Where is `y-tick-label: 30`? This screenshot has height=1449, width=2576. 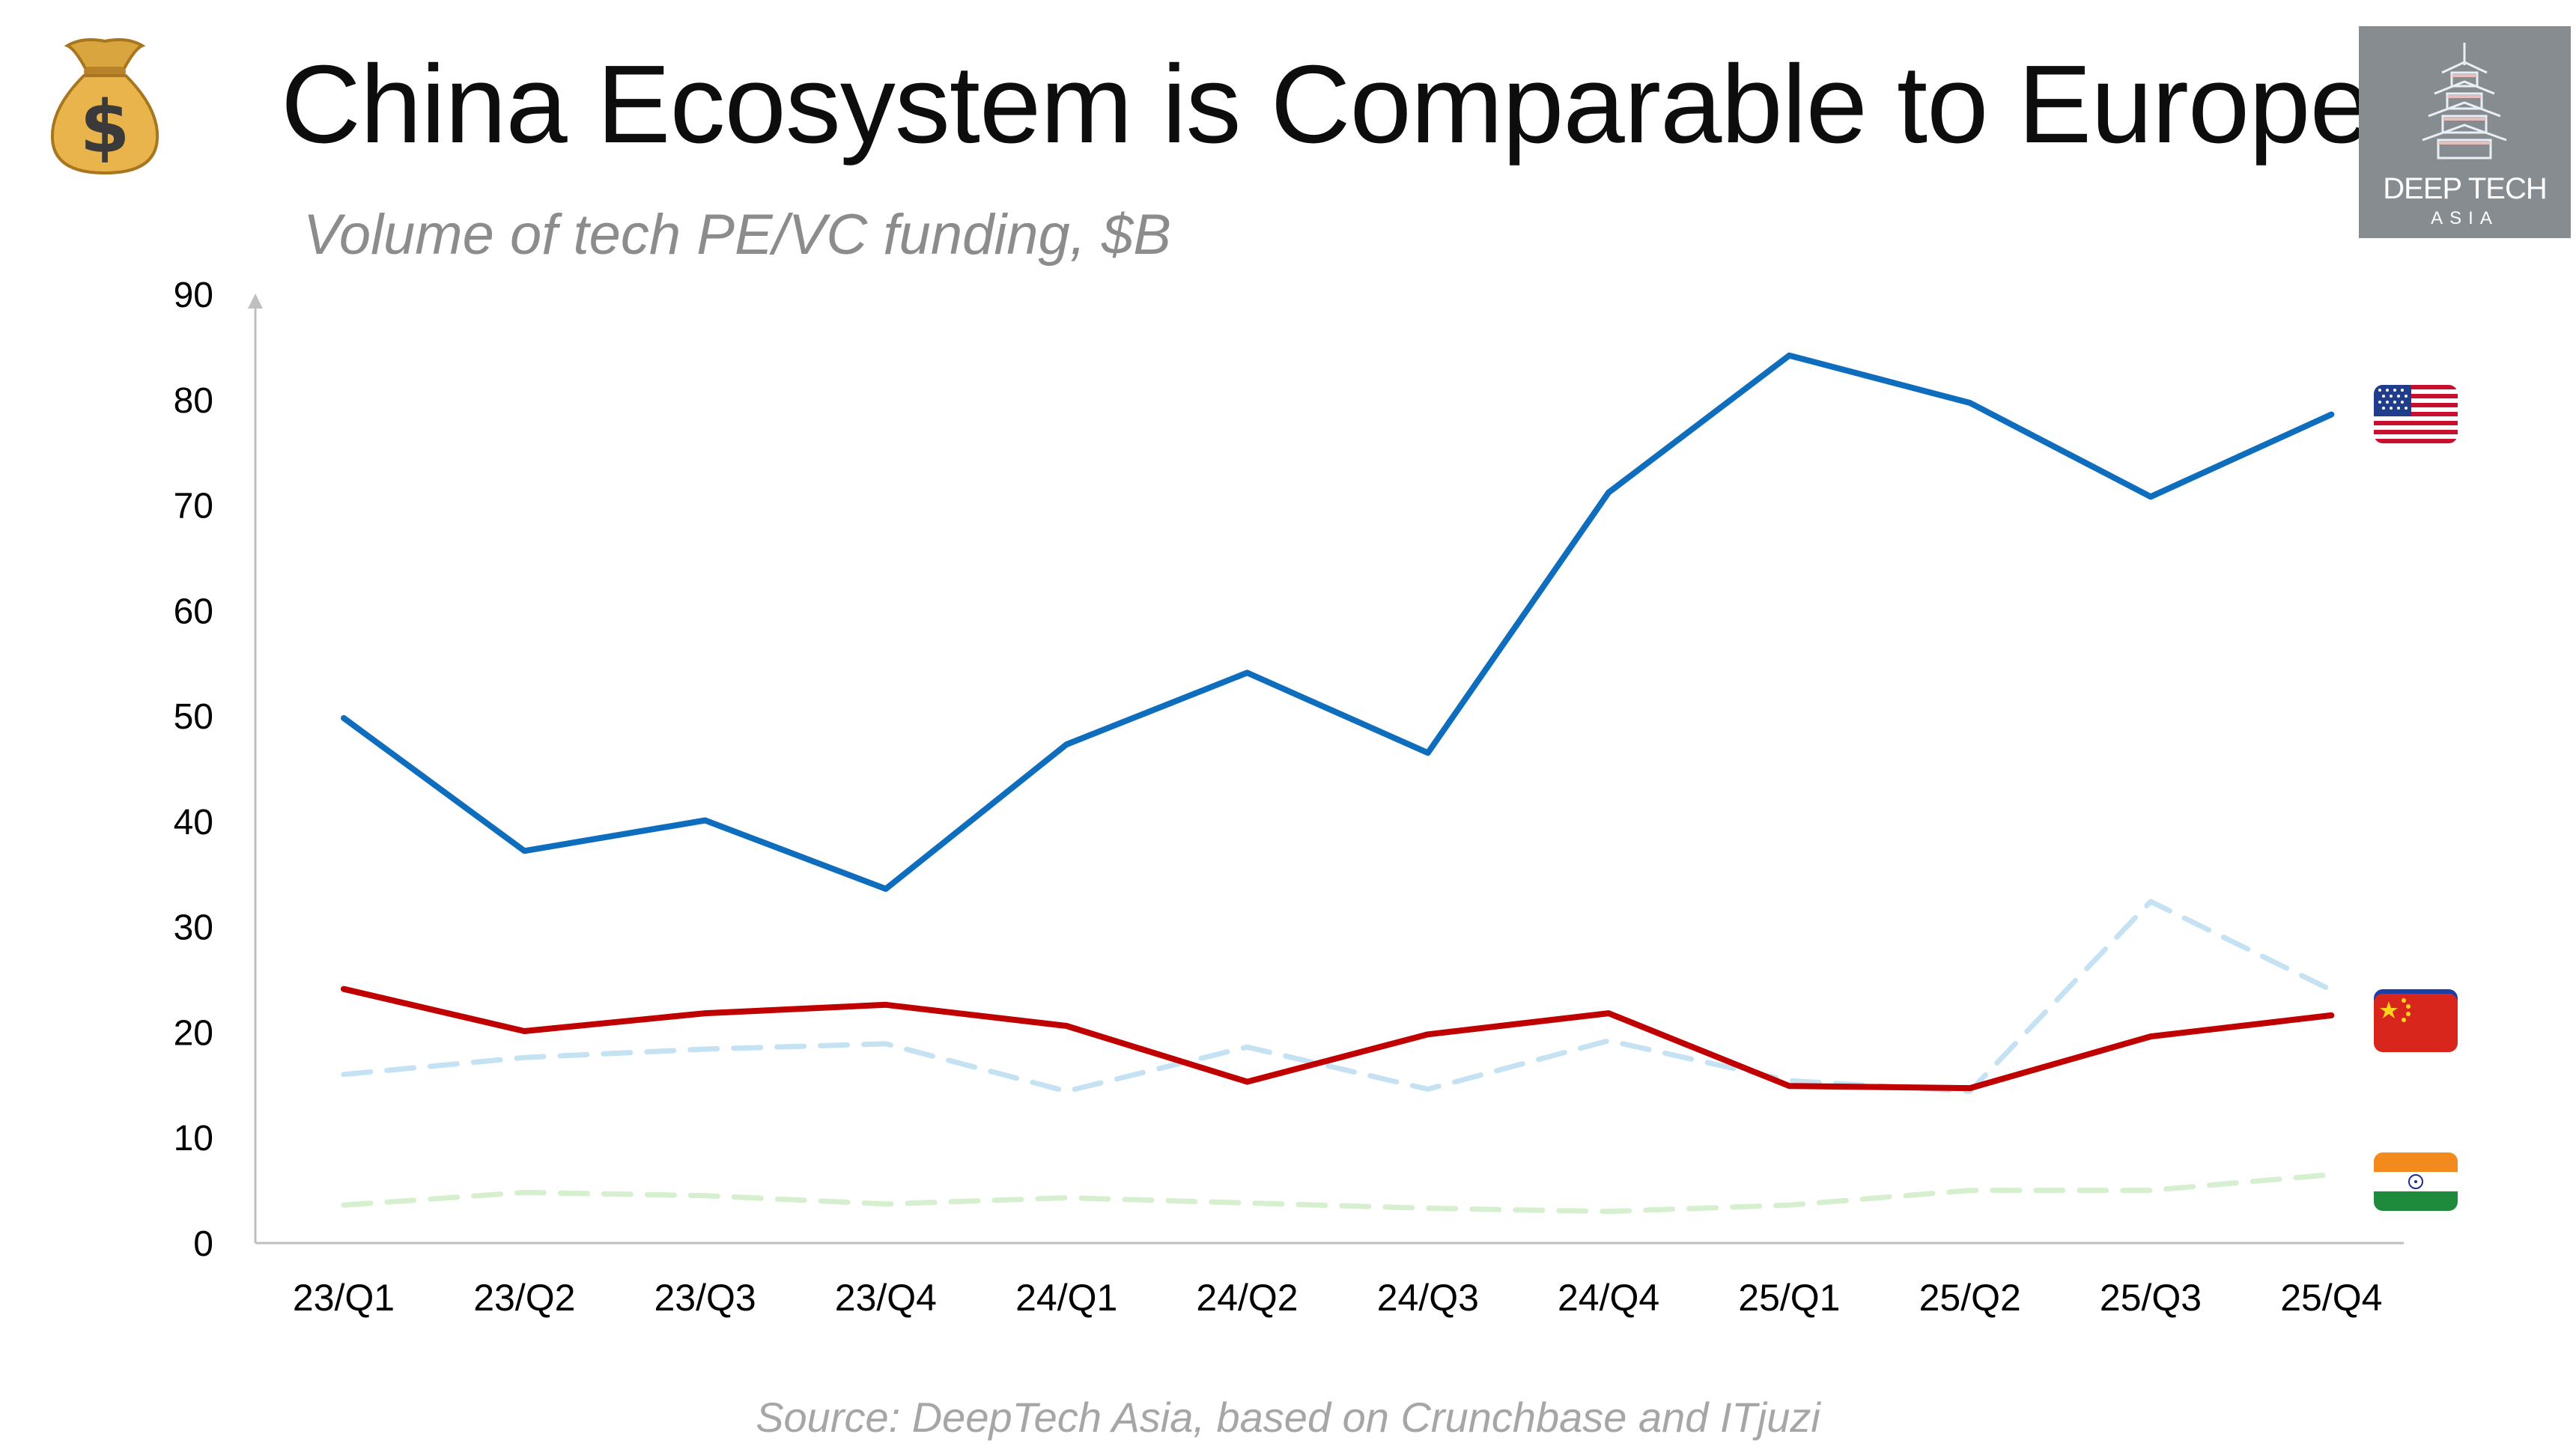
y-tick-label: 30 is located at coordinates (193, 928).